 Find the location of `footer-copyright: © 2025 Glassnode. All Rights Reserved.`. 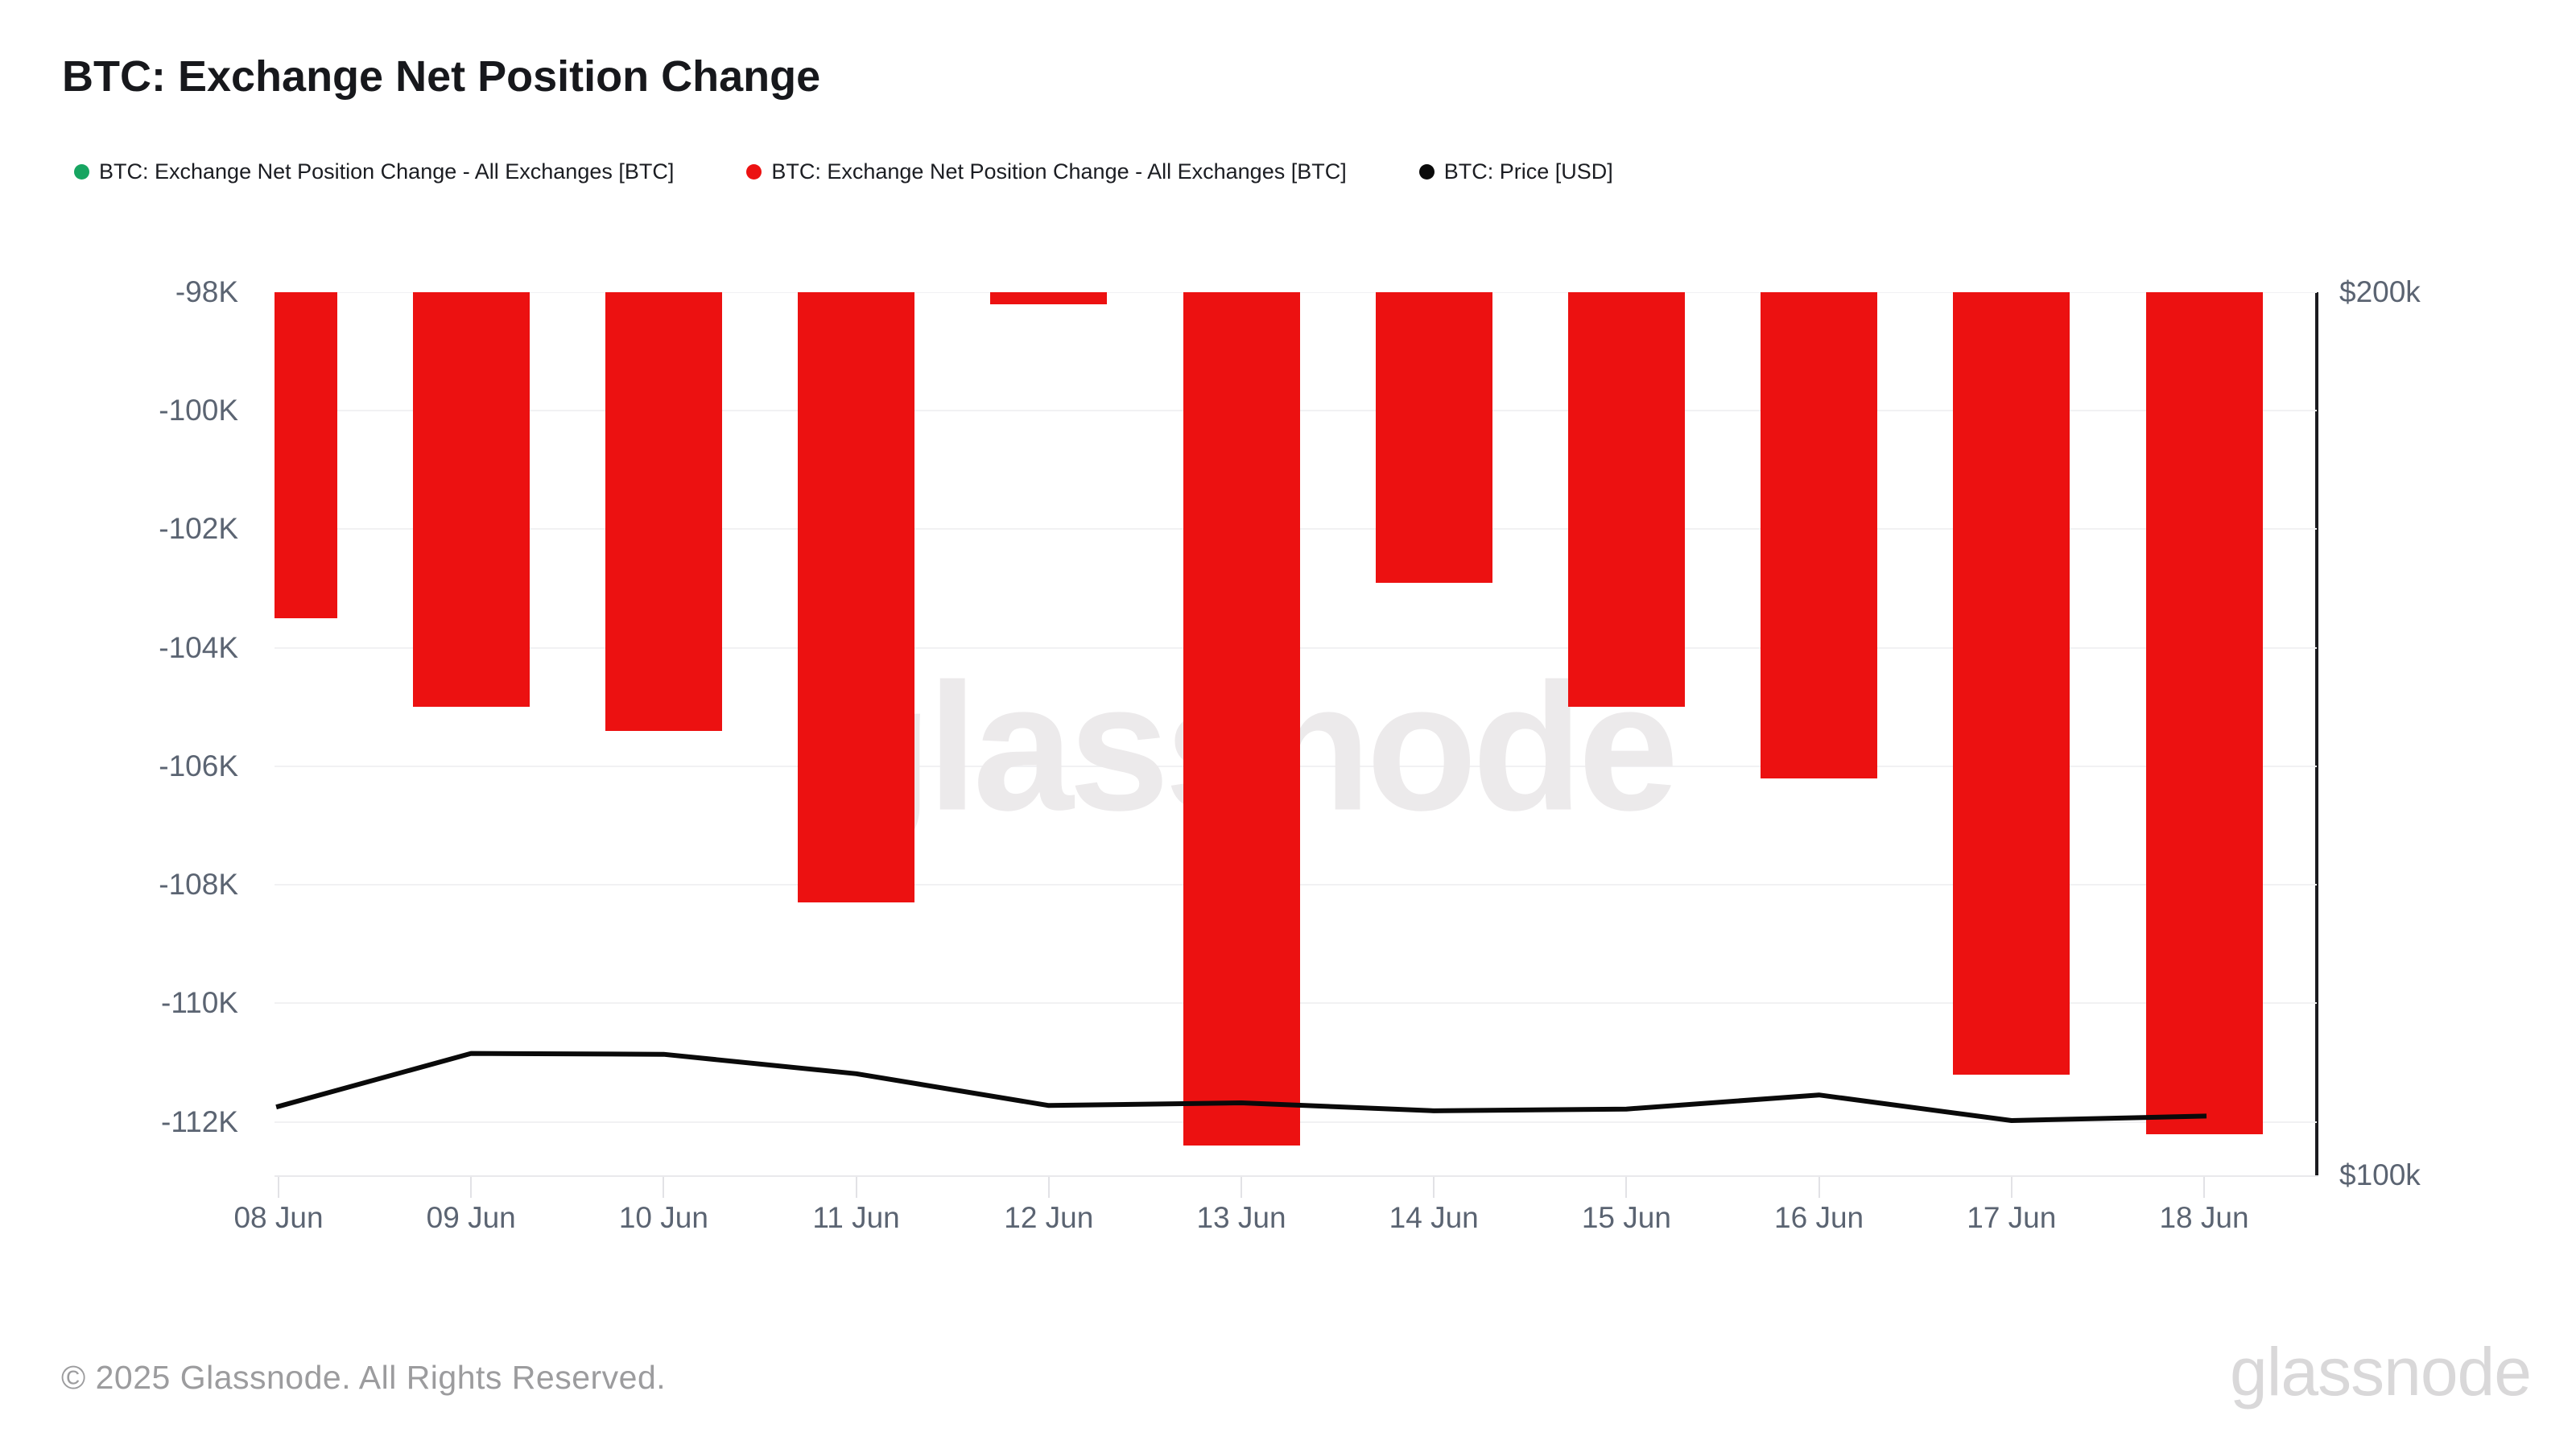

footer-copyright: © 2025 Glassnode. All Rights Reserved. is located at coordinates (364, 1377).